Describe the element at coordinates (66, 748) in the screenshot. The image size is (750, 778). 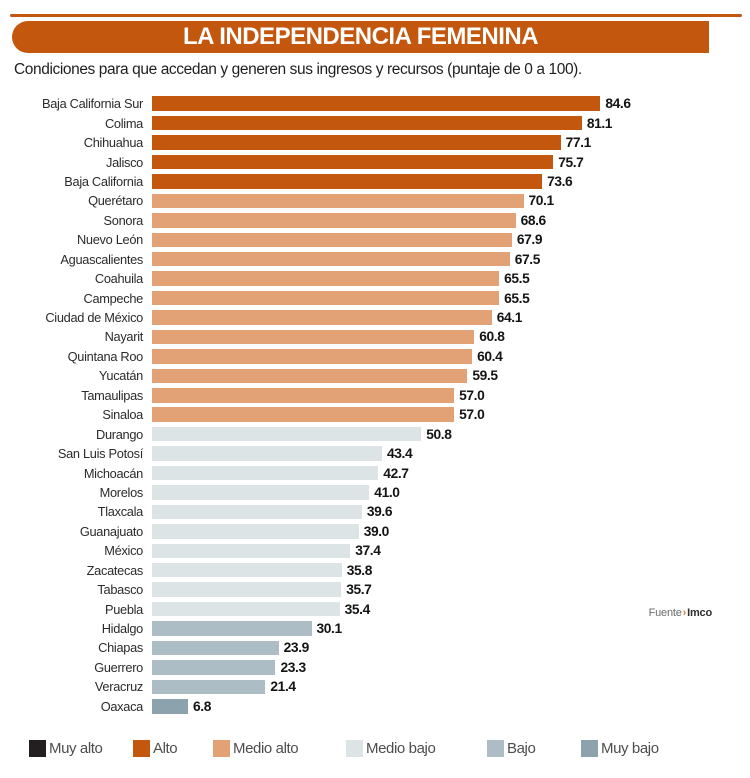
I see `legend-item: Muy alto` at that location.